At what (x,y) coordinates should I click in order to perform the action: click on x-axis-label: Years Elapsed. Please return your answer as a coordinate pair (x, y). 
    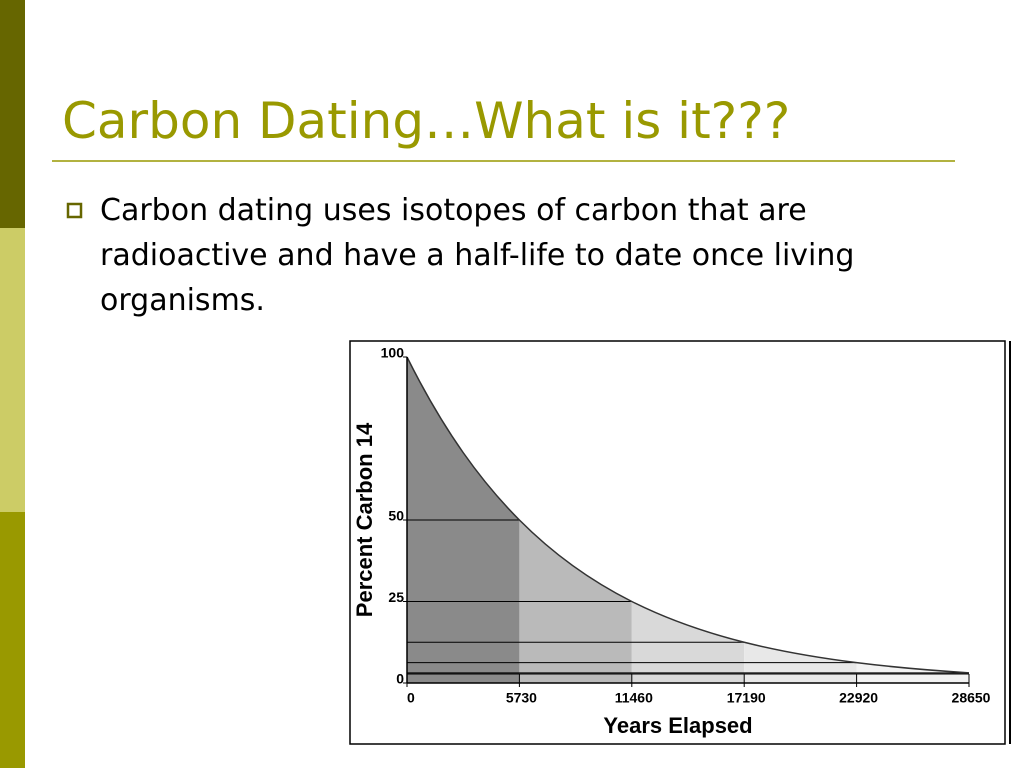
    Looking at the image, I should click on (677, 725).